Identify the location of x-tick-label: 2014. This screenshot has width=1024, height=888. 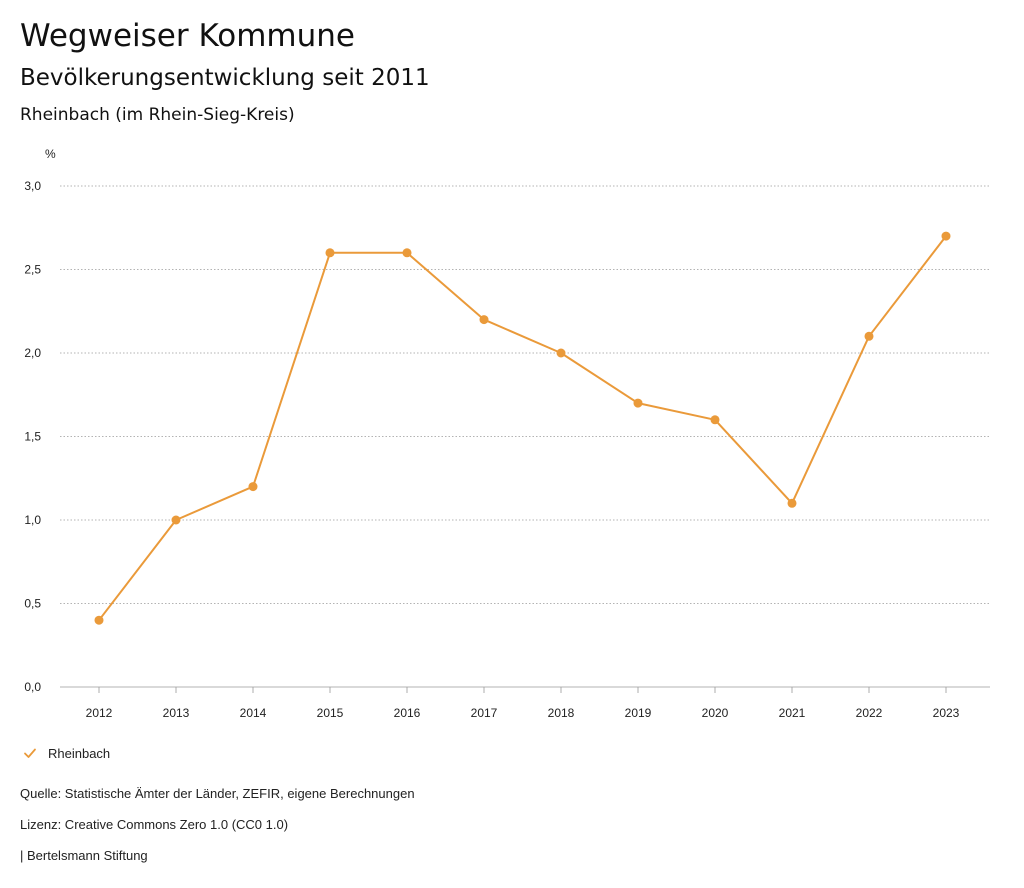
(253, 713).